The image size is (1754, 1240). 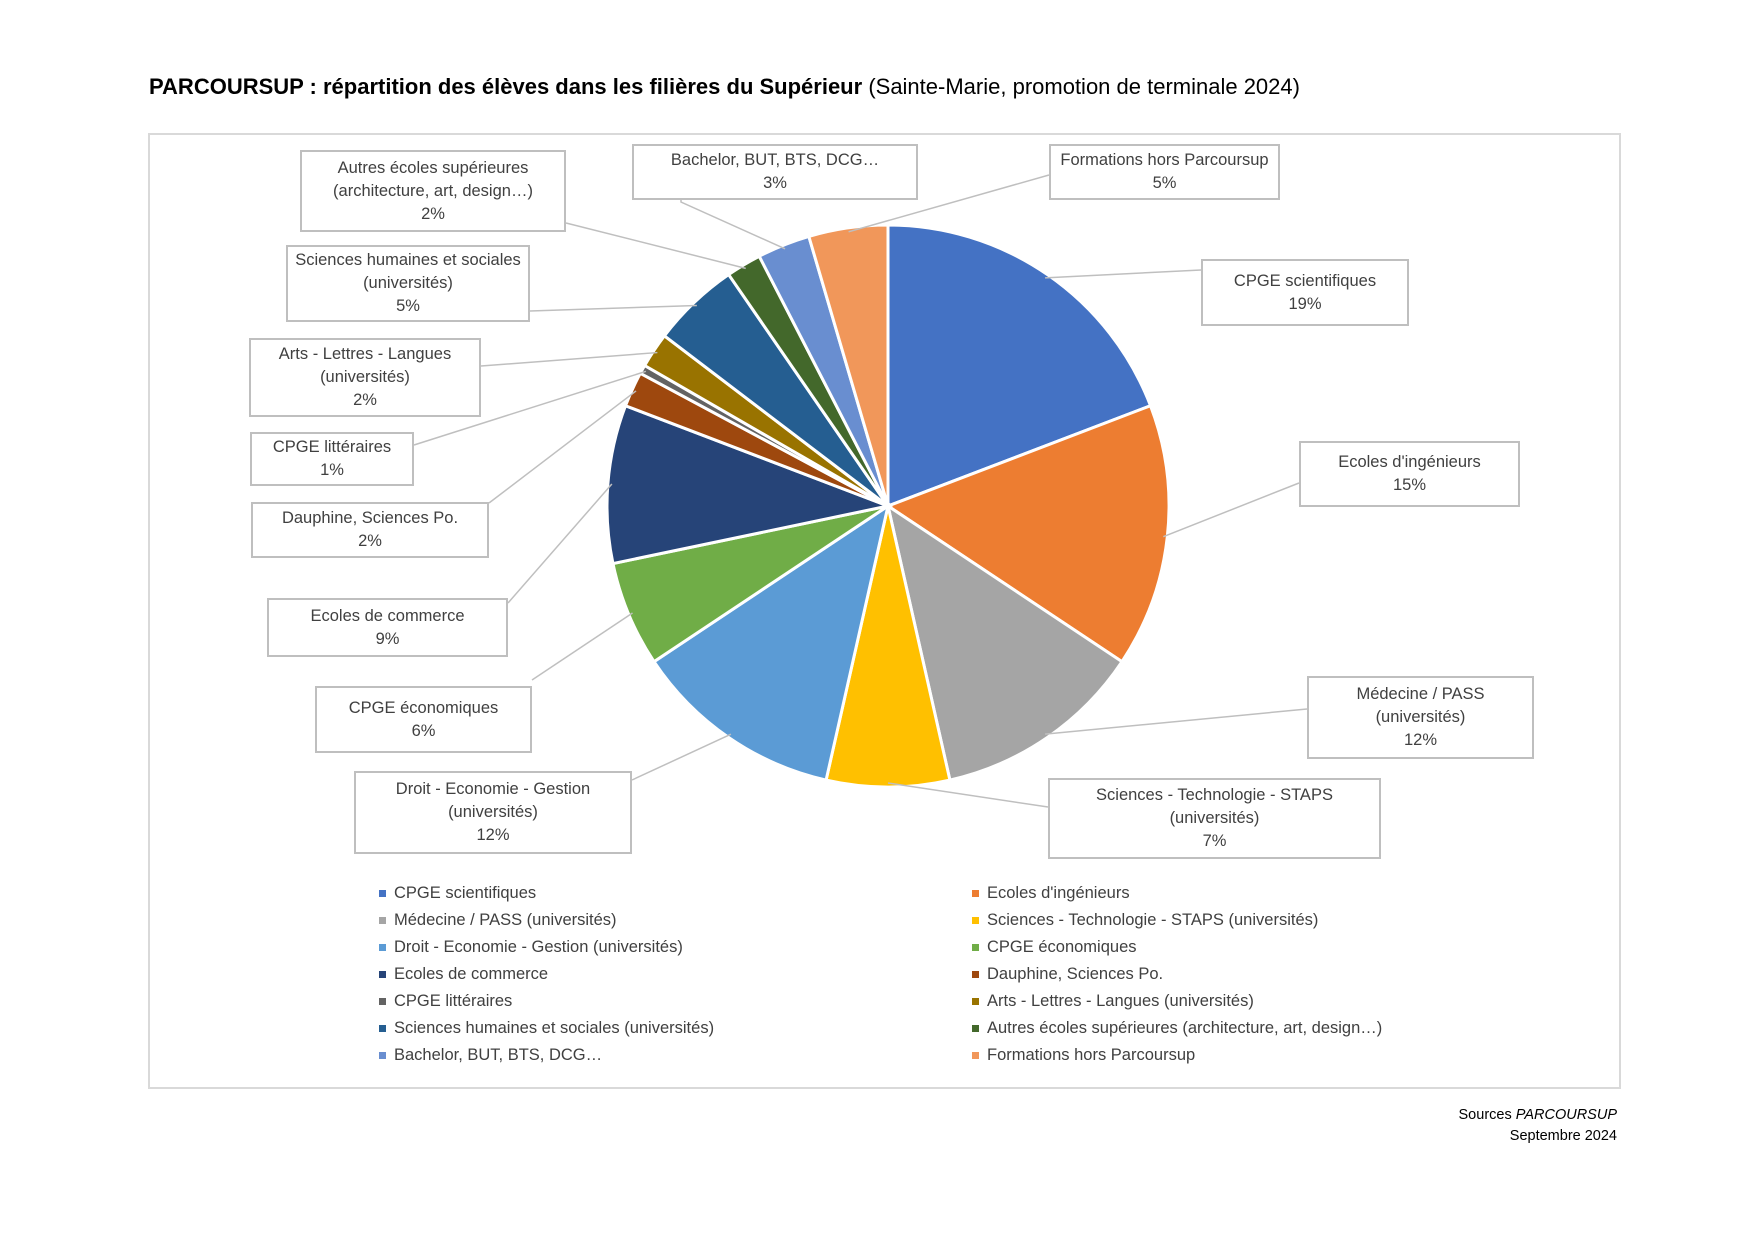 I want to click on data-label: Médecine / PASS (universités) 12%, so click(x=1420, y=717).